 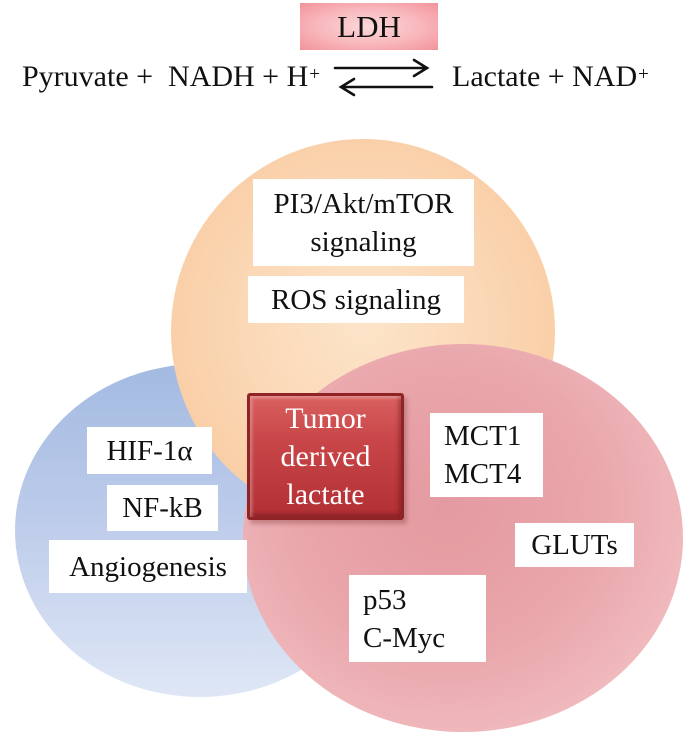 I want to click on ldh-enzyme-label: LDH, so click(x=369, y=26).